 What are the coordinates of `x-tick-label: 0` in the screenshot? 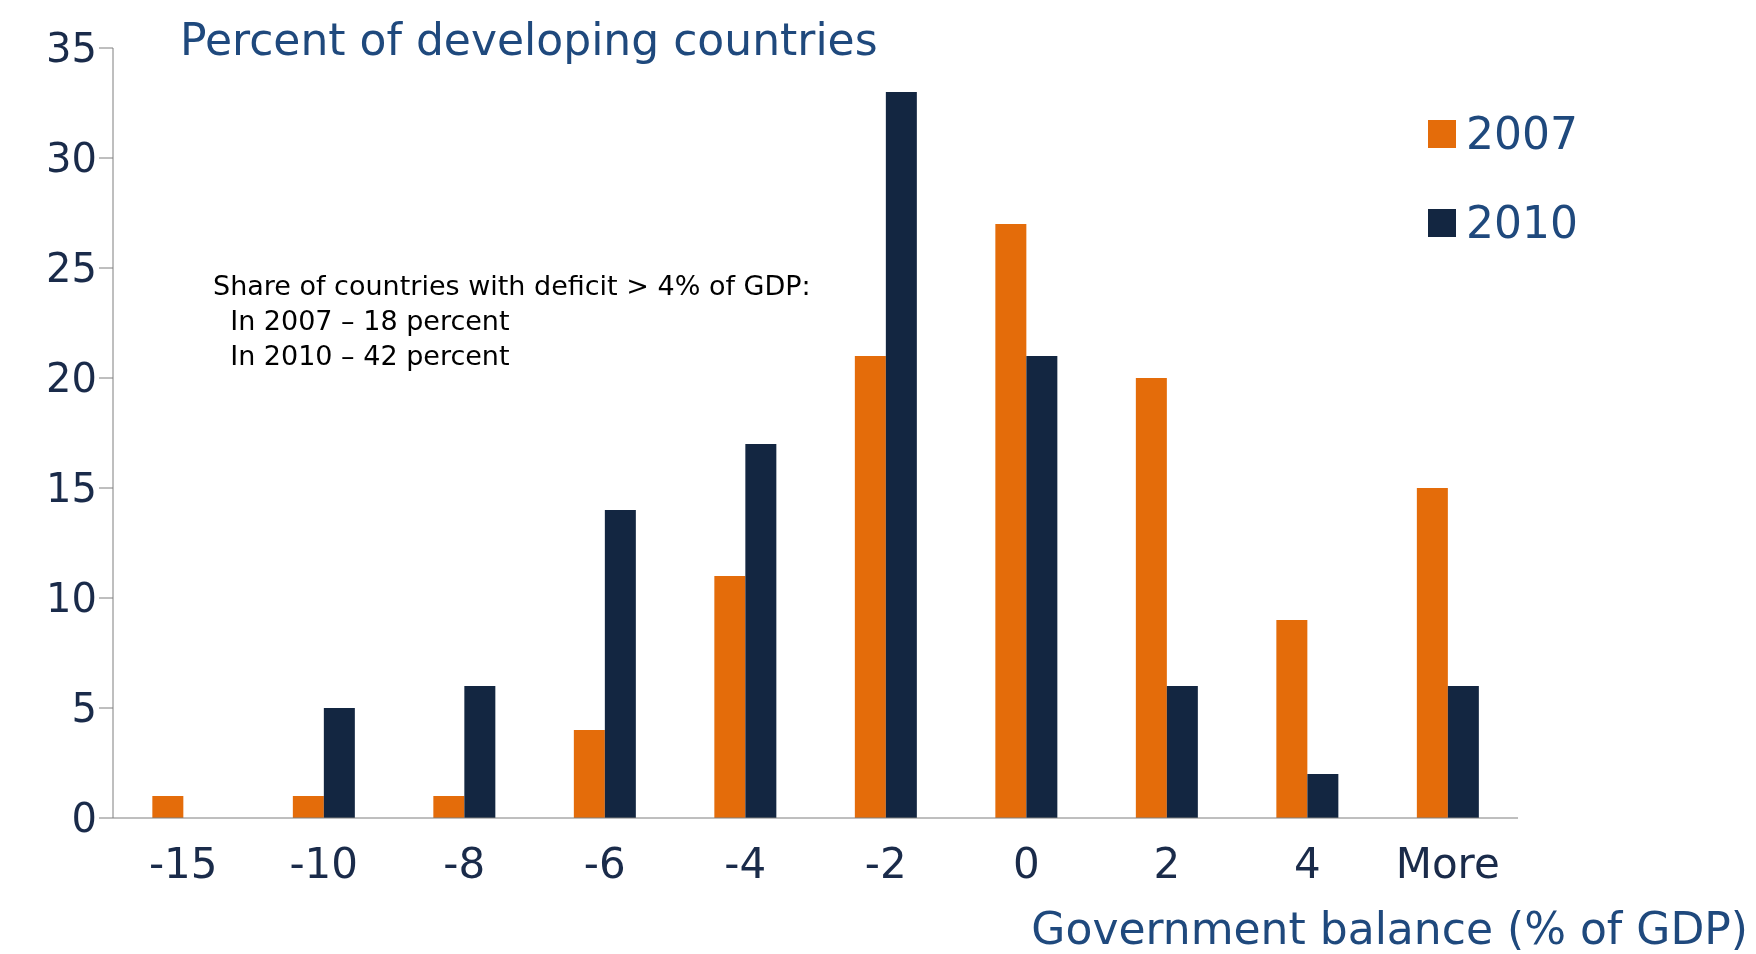 It's located at (1026, 863).